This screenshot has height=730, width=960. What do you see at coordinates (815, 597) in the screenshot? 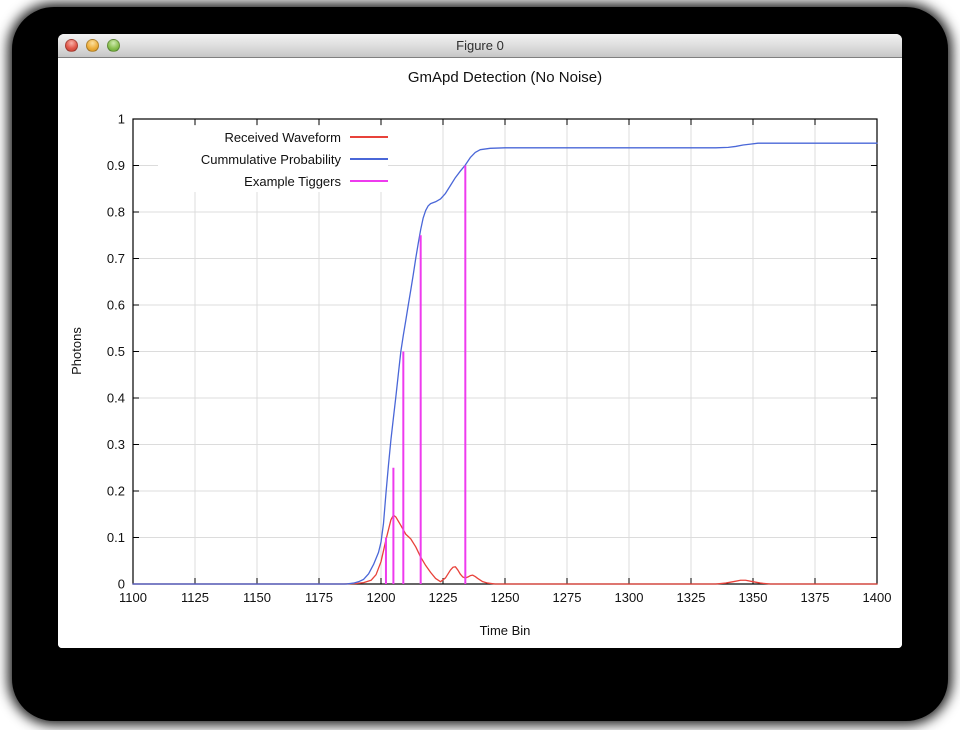
I see `x-tick-label: 1375` at bounding box center [815, 597].